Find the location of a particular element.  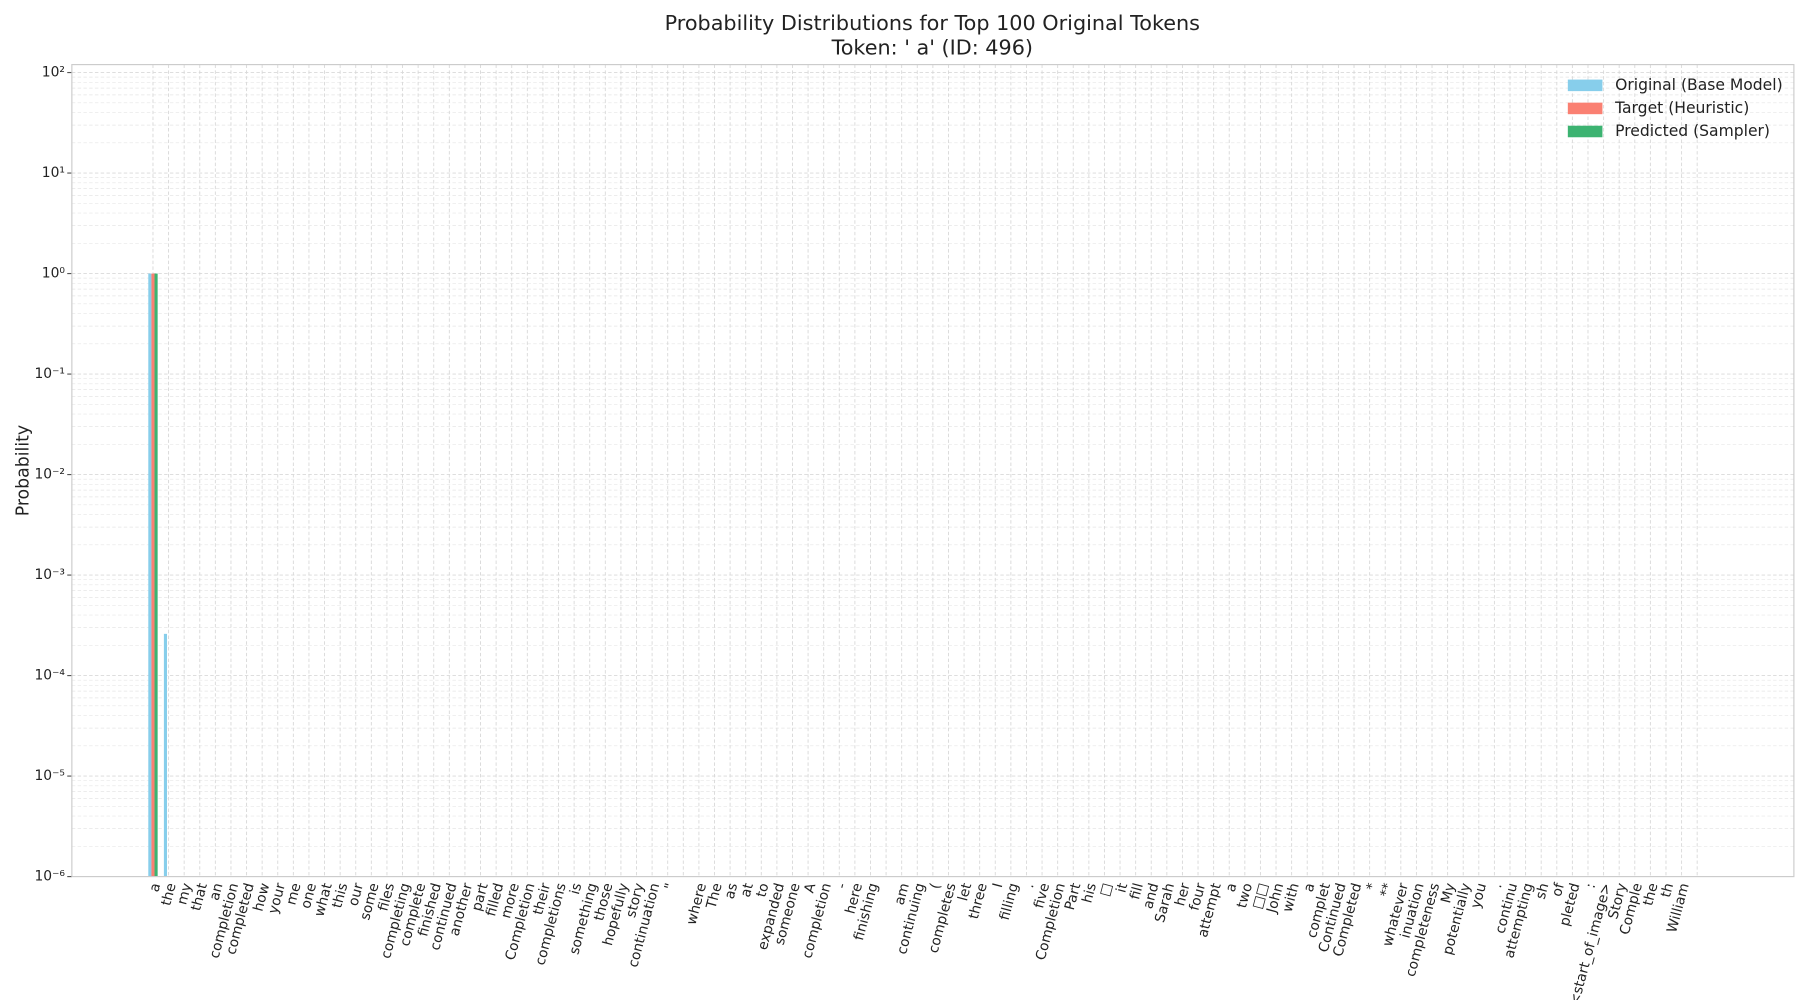

x-tick-label: completes is located at coordinates (943, 917).